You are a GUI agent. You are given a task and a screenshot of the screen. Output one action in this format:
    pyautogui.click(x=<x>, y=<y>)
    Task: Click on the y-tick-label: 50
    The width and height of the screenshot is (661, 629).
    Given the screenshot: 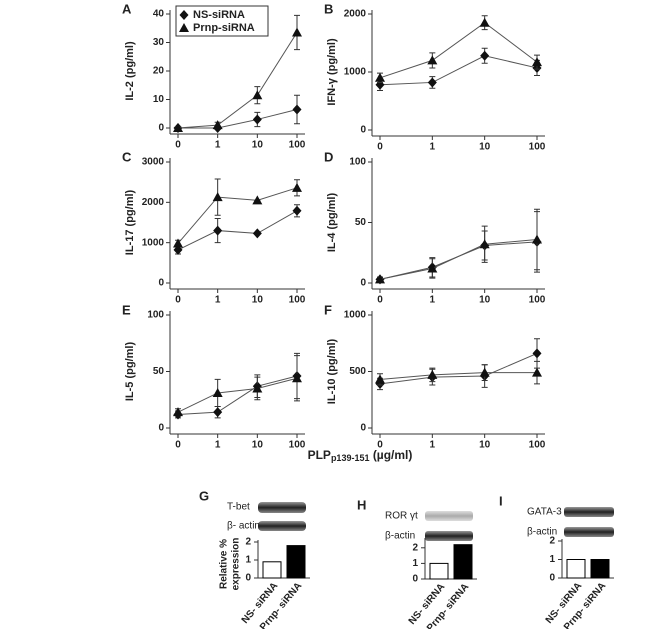 What is the action you would take?
    pyautogui.click(x=159, y=371)
    